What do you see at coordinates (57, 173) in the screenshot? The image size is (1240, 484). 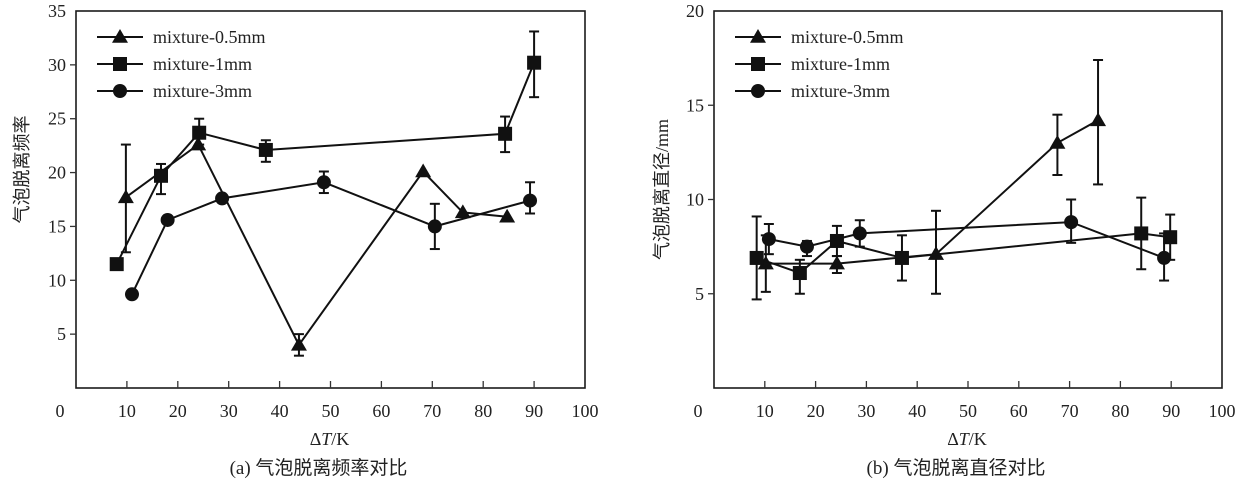 I see `y-tick-label: 20` at bounding box center [57, 173].